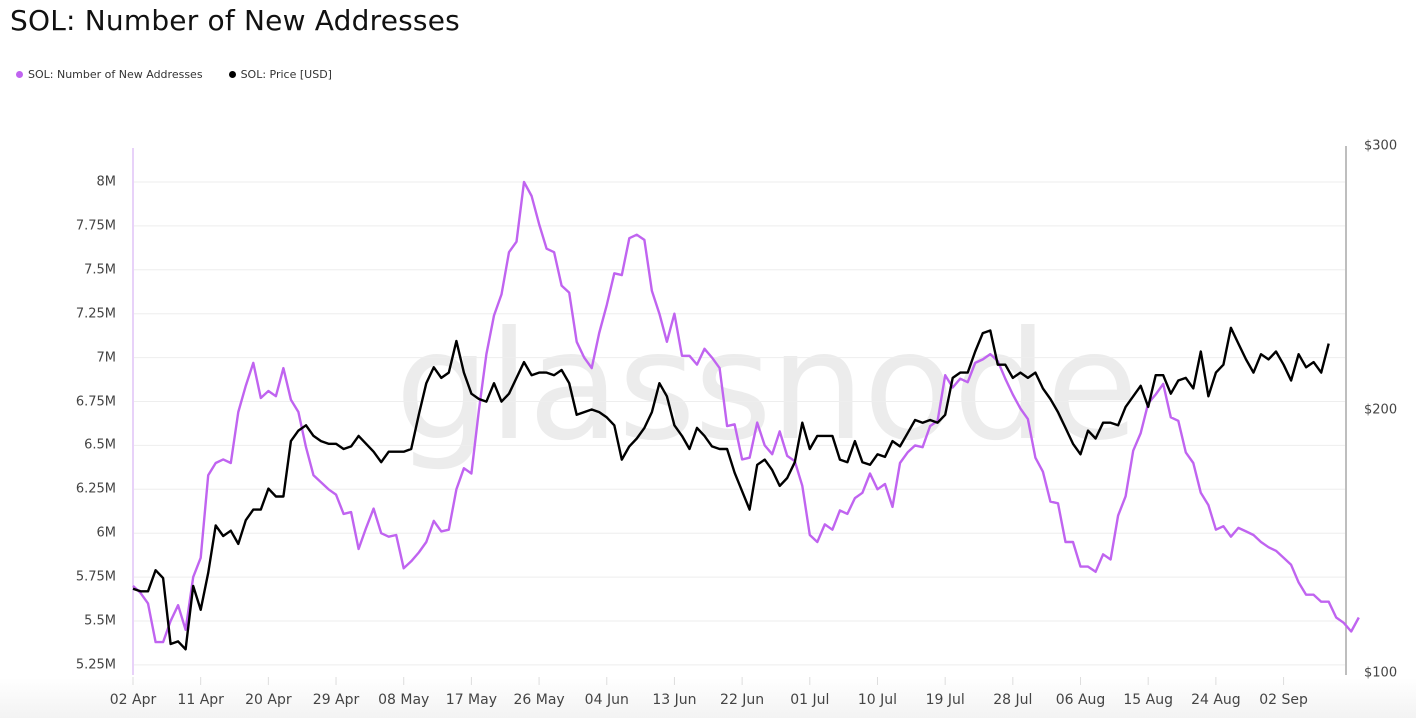 The image size is (1416, 718). I want to click on x-axis-tick-label: 13 Jun, so click(674, 700).